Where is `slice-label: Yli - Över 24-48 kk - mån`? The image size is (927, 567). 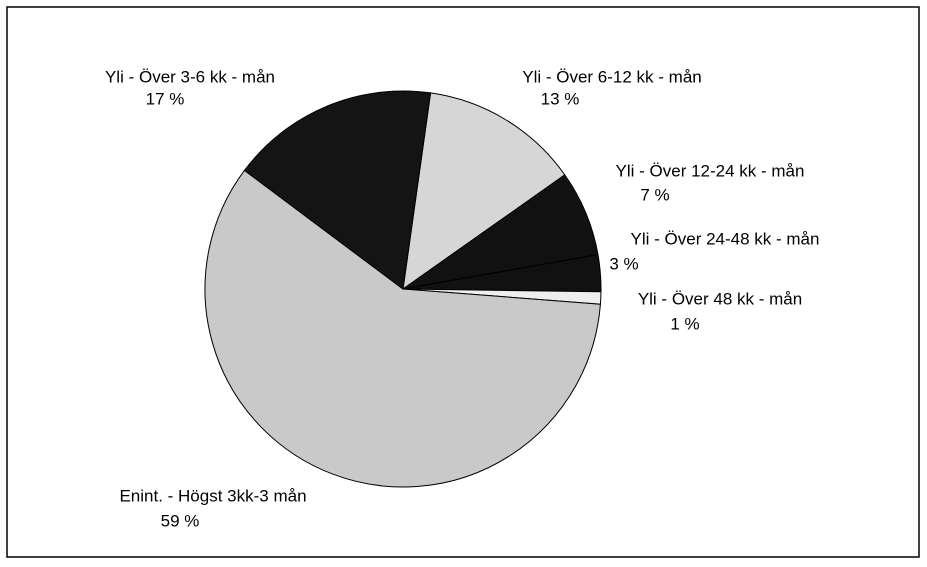 slice-label: Yli - Över 24-48 kk - mån is located at coordinates (725, 238).